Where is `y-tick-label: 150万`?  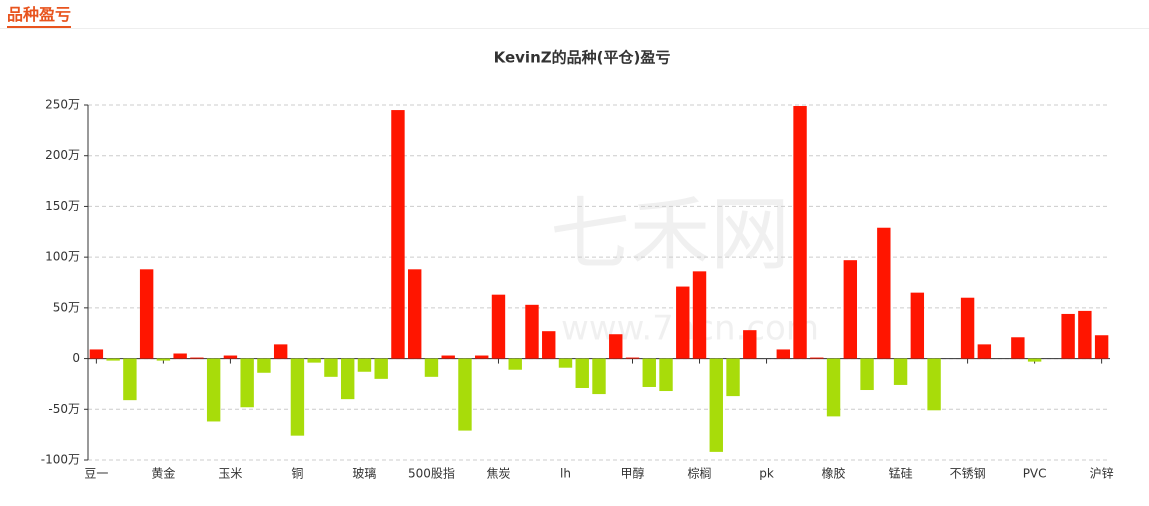 y-tick-label: 150万 is located at coordinates (62, 206).